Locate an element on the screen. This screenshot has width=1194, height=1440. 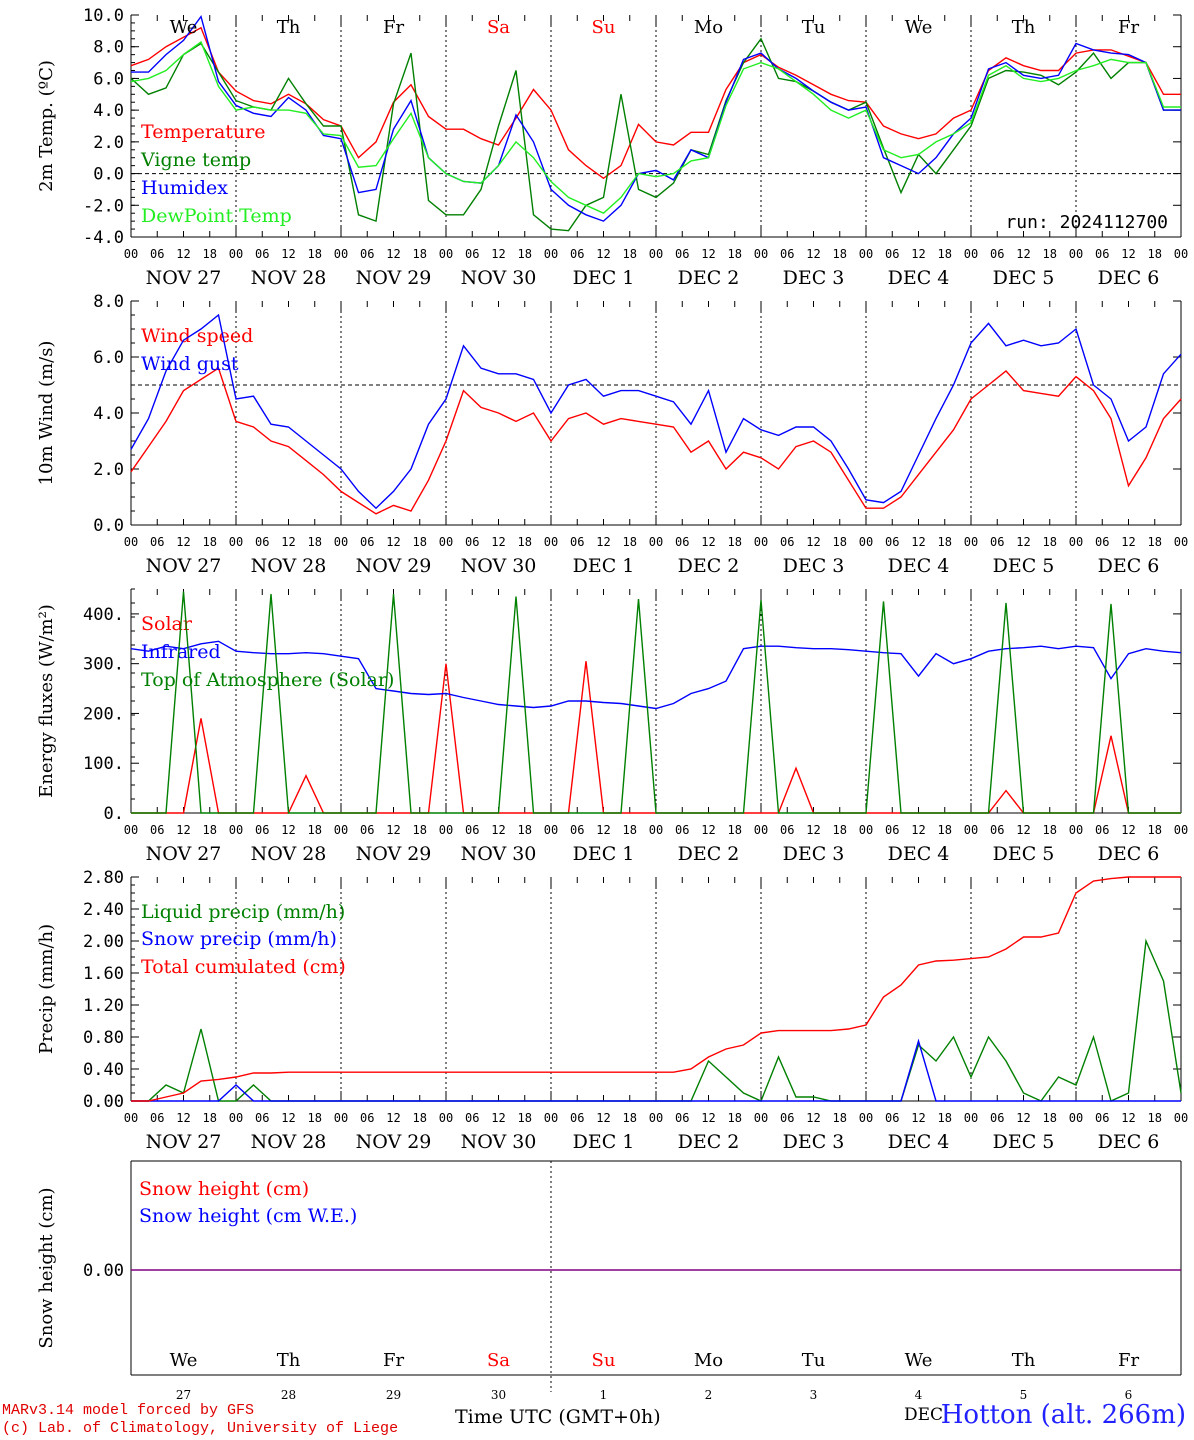
series-wind-gust-line is located at coordinates (656, 411).